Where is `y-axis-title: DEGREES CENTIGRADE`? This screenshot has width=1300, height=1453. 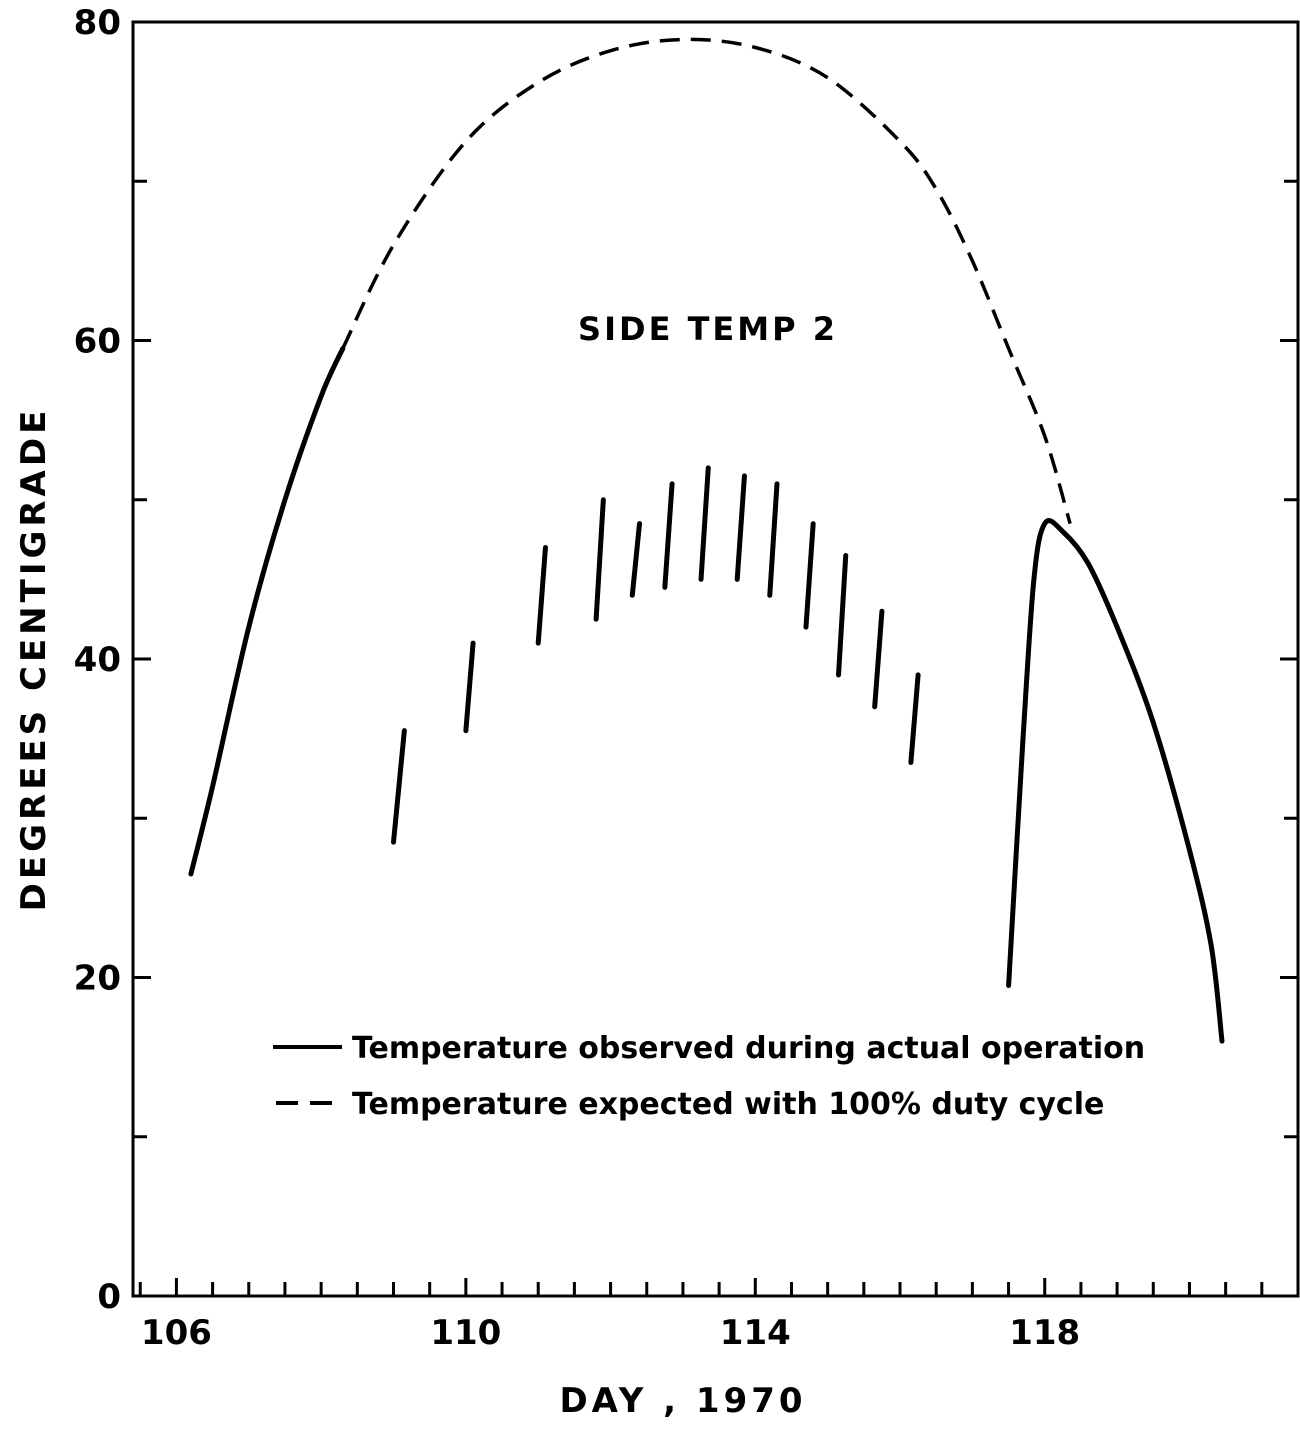
y-axis-title: DEGREES CENTIGRADE is located at coordinates (34, 659).